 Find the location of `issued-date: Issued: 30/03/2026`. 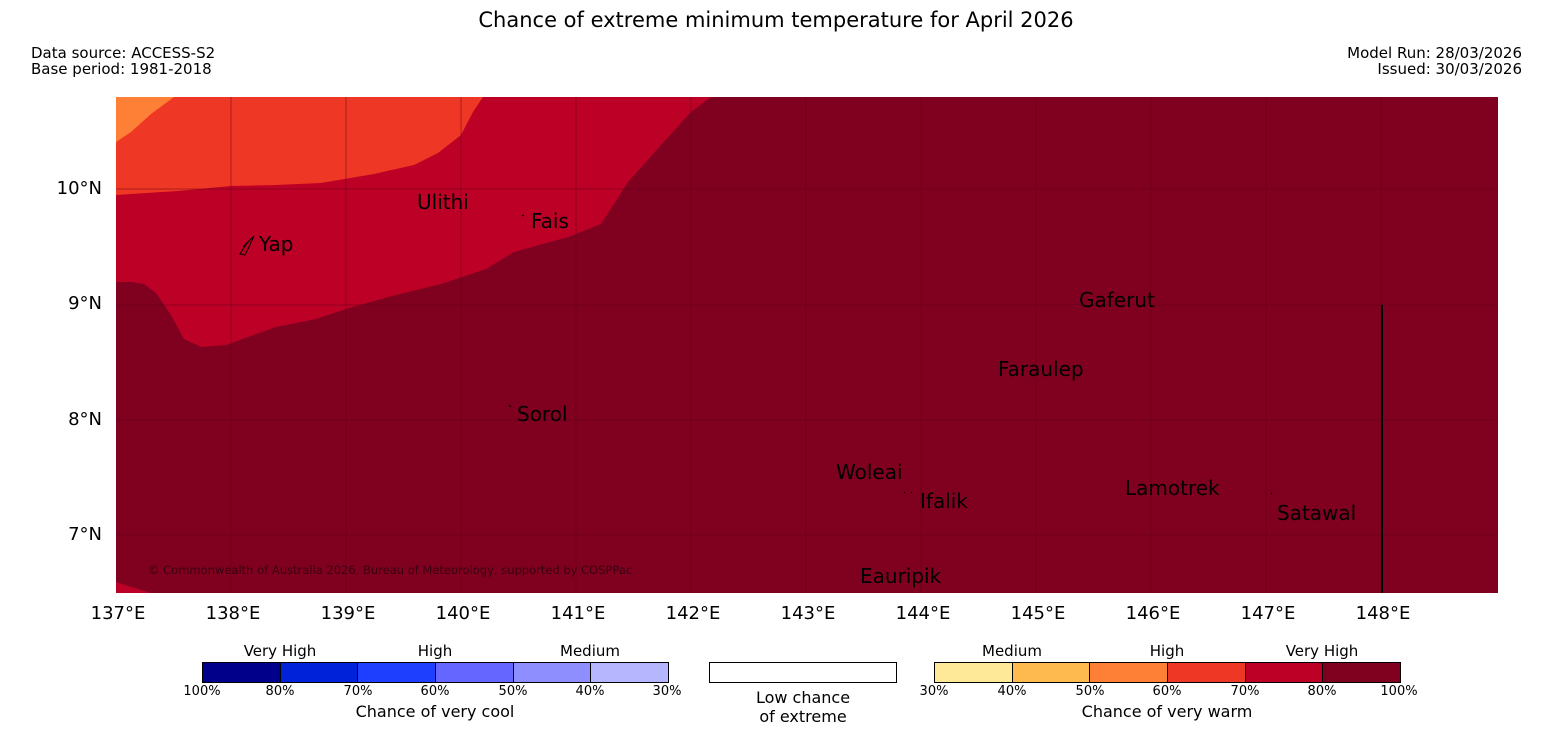

issued-date: Issued: 30/03/2026 is located at coordinates (1449, 69).